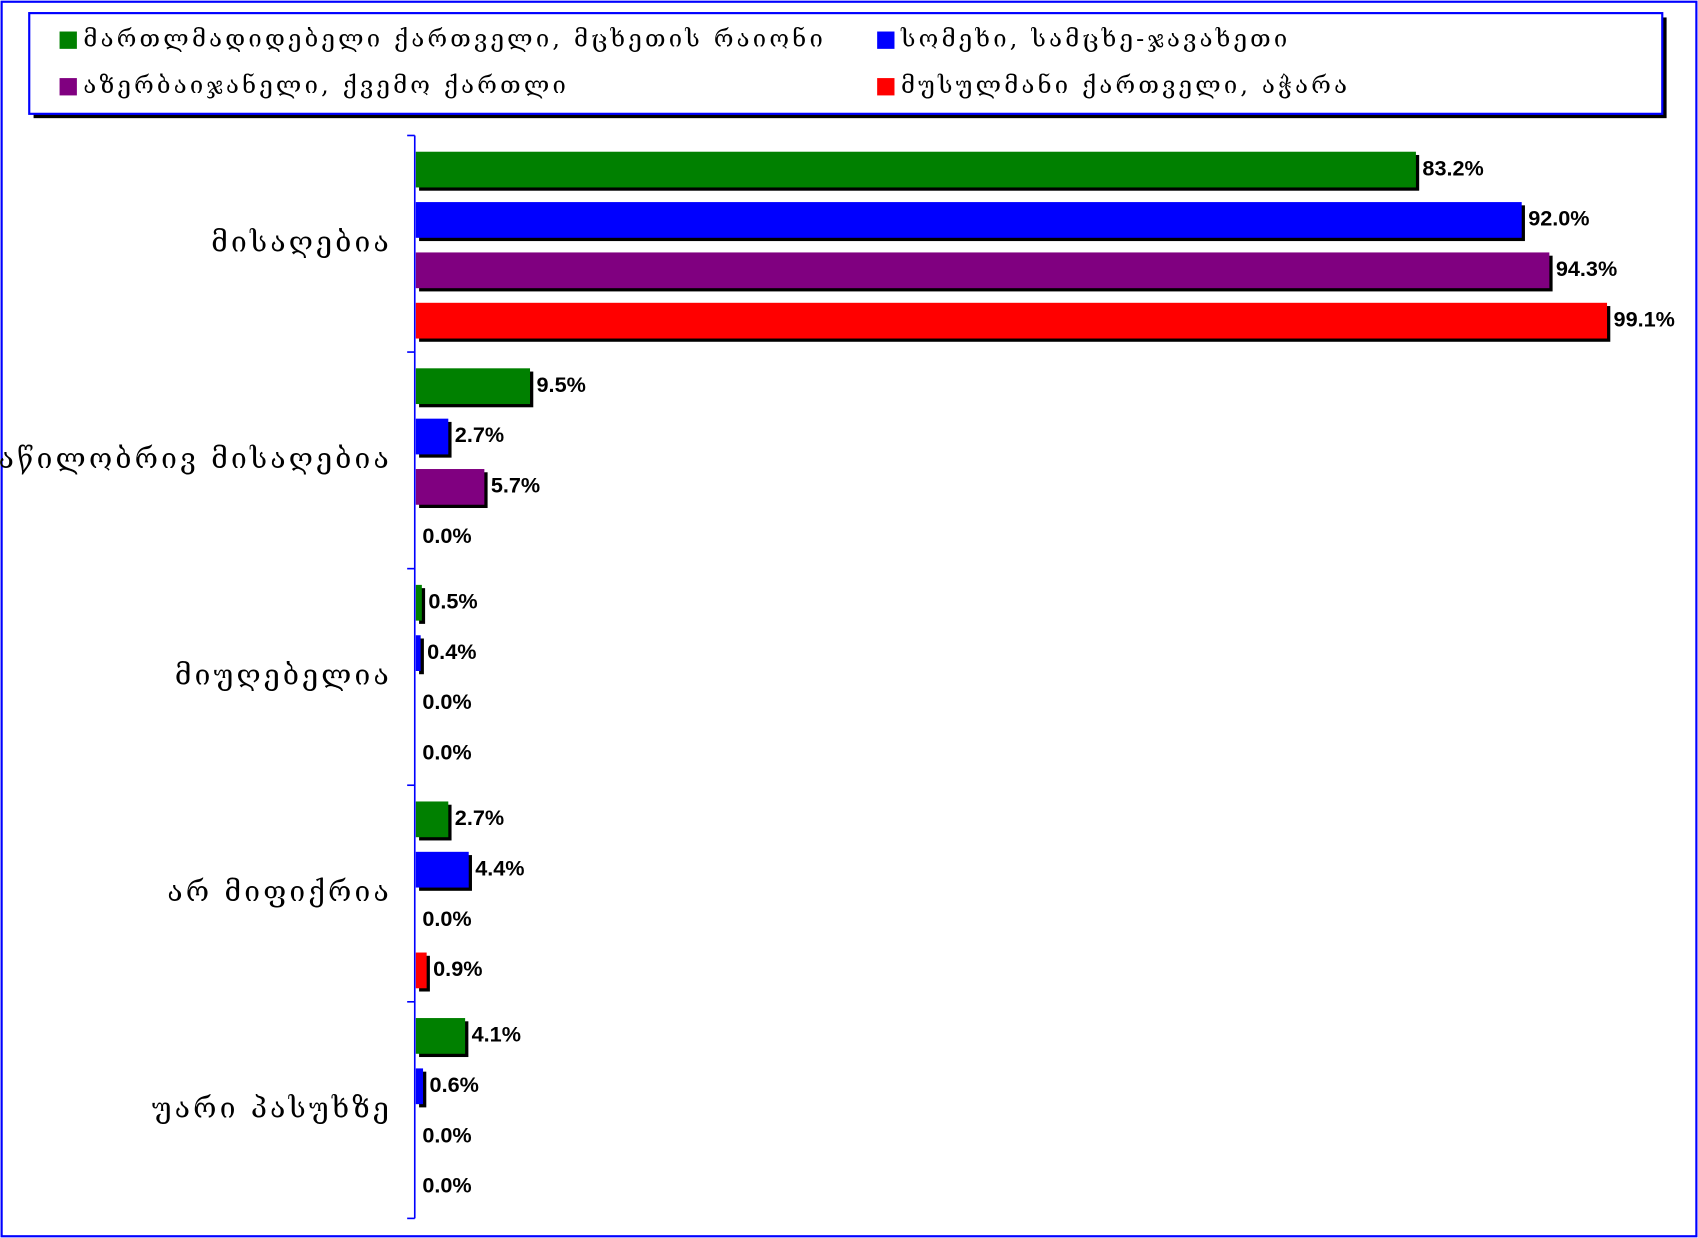  What do you see at coordinates (1558, 218) in the screenshot?
I see `value-label: 92.0%` at bounding box center [1558, 218].